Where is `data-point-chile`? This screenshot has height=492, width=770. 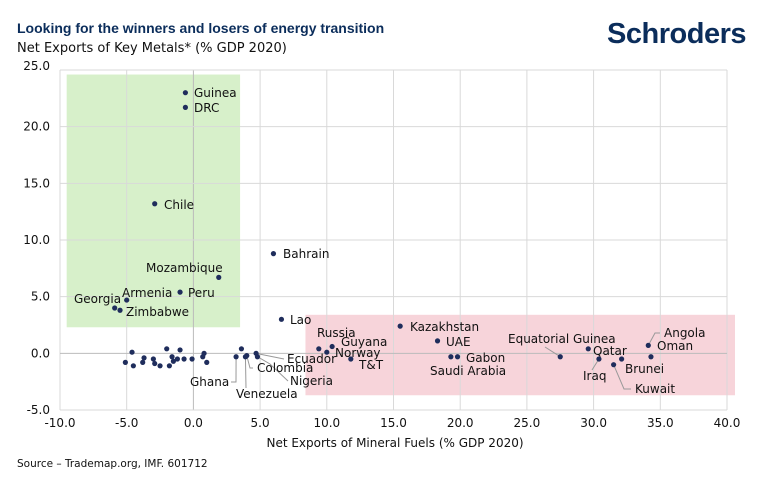 data-point-chile is located at coordinates (155, 204).